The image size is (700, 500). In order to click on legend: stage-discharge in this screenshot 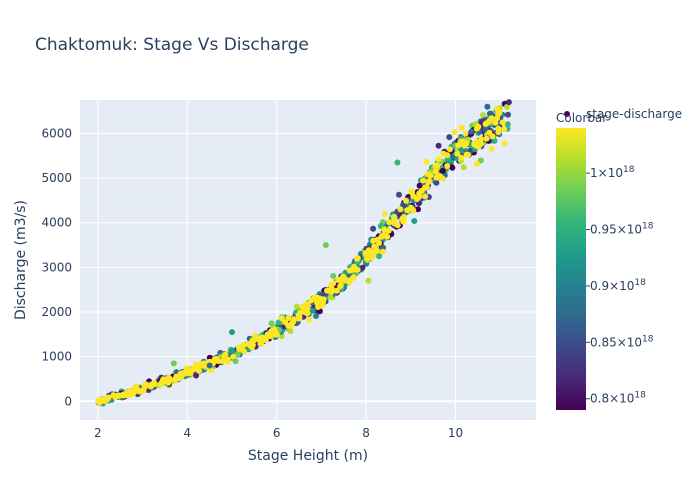, I will do `click(623, 114)`.